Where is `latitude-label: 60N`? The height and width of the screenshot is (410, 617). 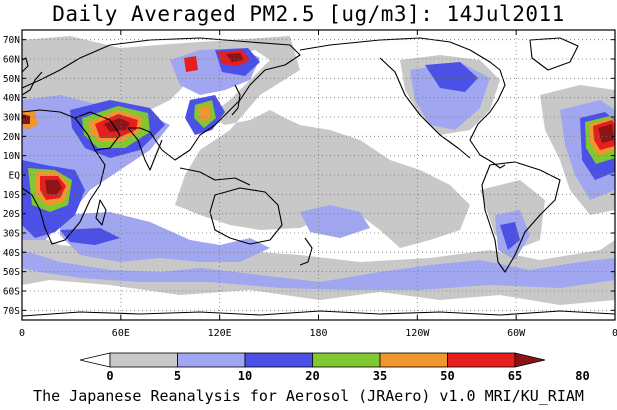 latitude-label: 60N is located at coordinates (11, 60).